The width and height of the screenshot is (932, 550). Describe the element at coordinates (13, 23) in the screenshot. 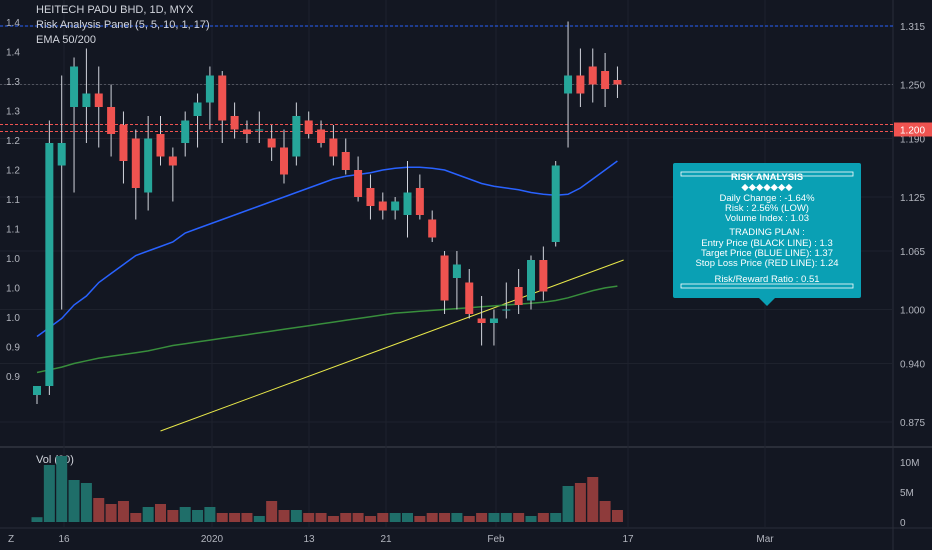

I see `left-axis-label: 1.4` at that location.